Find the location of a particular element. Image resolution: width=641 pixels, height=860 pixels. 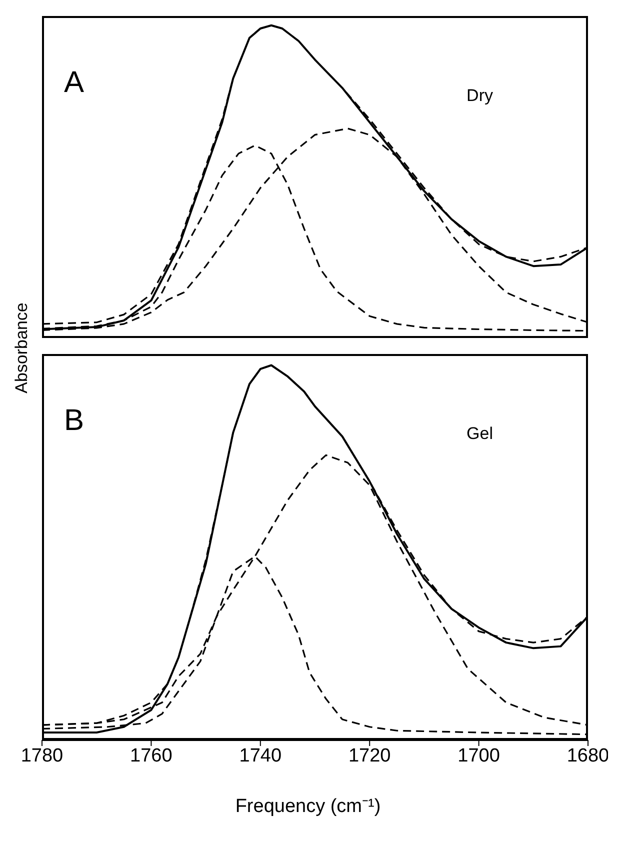

x-tick-label: 1700 is located at coordinates (479, 755).